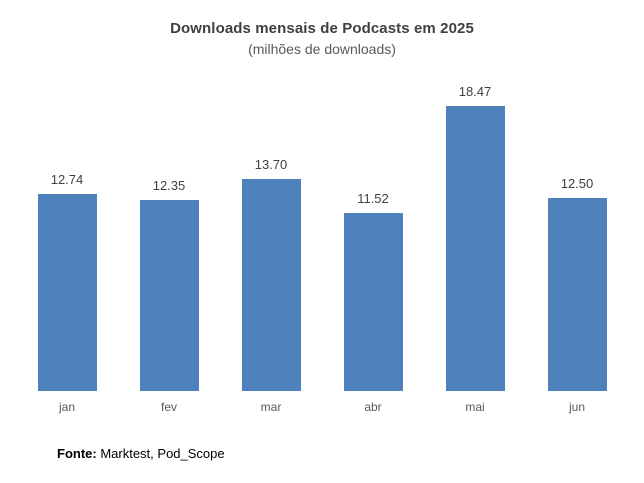 The image size is (644, 483). I want to click on bar-column: 11.52, so click(373, 235).